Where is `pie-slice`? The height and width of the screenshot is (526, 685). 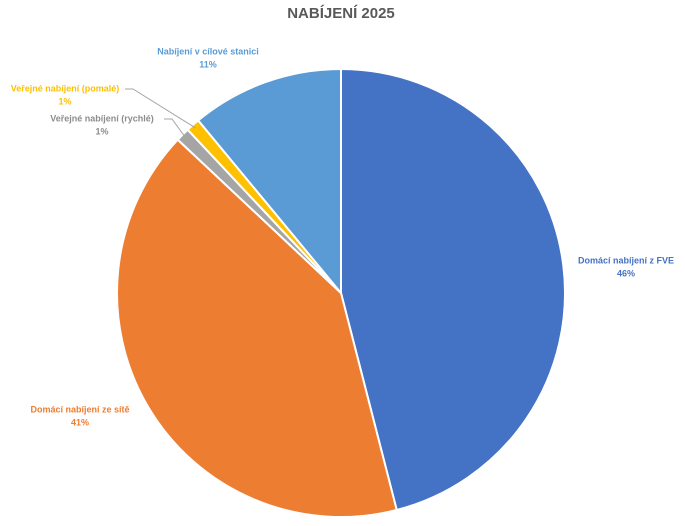 pie-slice is located at coordinates (269, 181).